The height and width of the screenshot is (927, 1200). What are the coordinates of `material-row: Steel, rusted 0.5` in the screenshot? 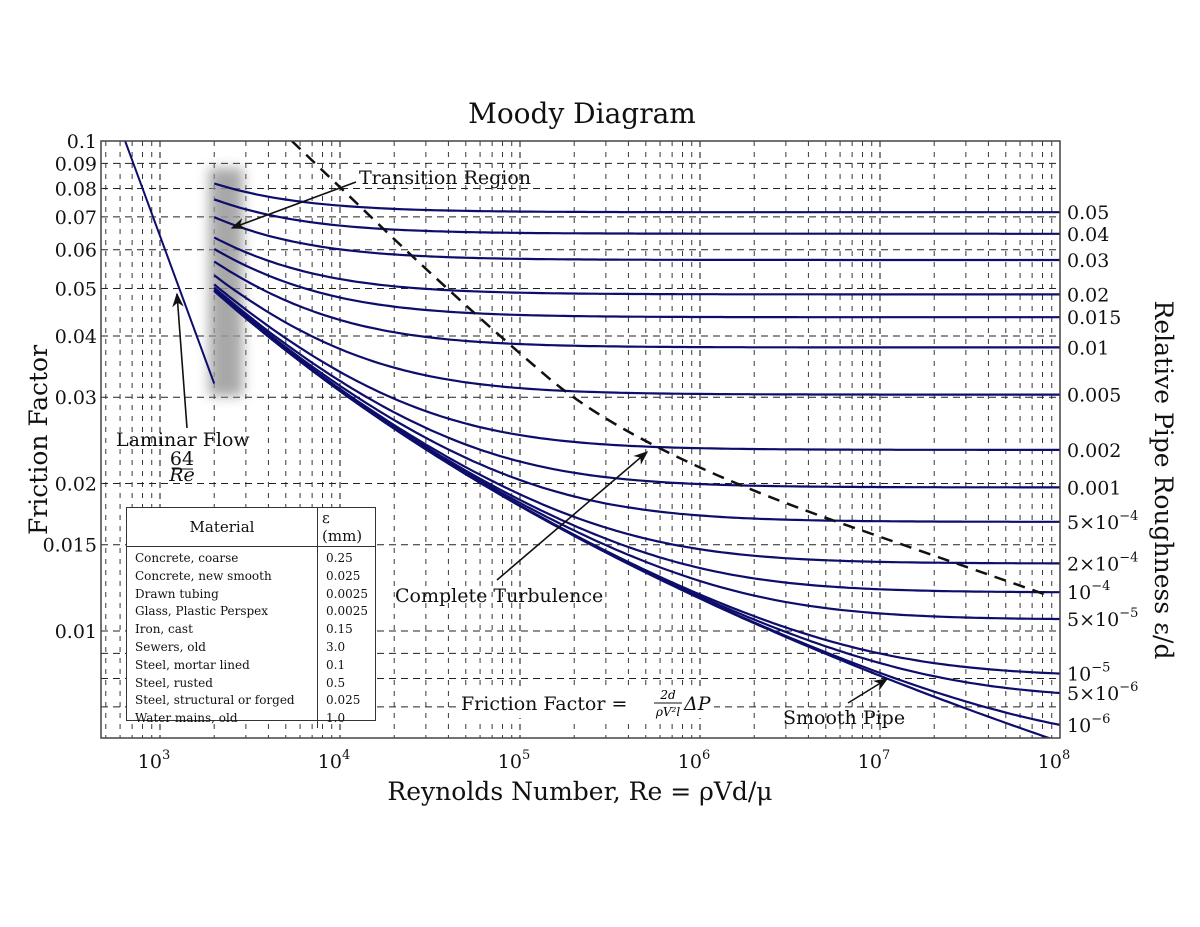 It's located at (251, 683).